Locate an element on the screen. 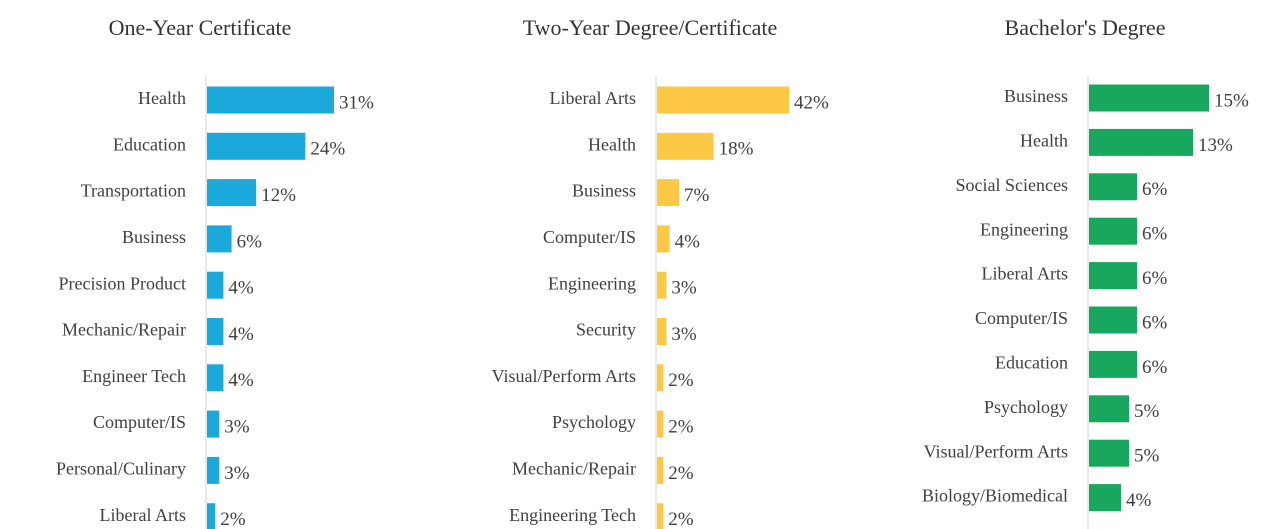 This screenshot has width=1286, height=529. category-label: Engineer Tech is located at coordinates (134, 376).